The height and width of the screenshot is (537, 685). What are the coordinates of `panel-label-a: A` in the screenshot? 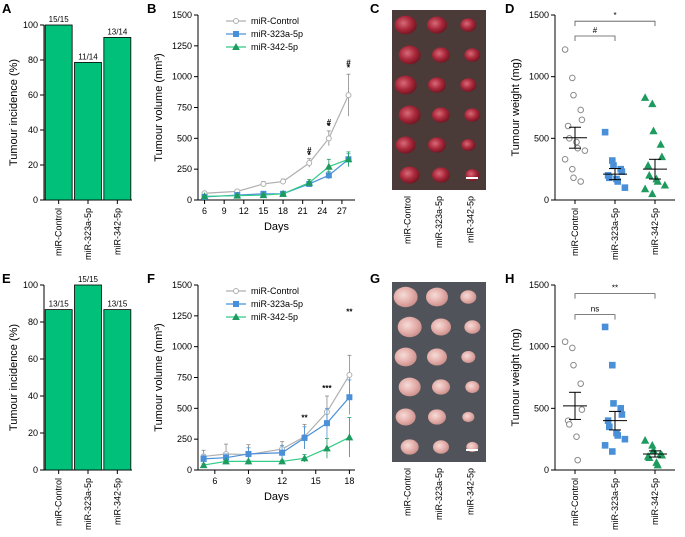 It's located at (7, 8).